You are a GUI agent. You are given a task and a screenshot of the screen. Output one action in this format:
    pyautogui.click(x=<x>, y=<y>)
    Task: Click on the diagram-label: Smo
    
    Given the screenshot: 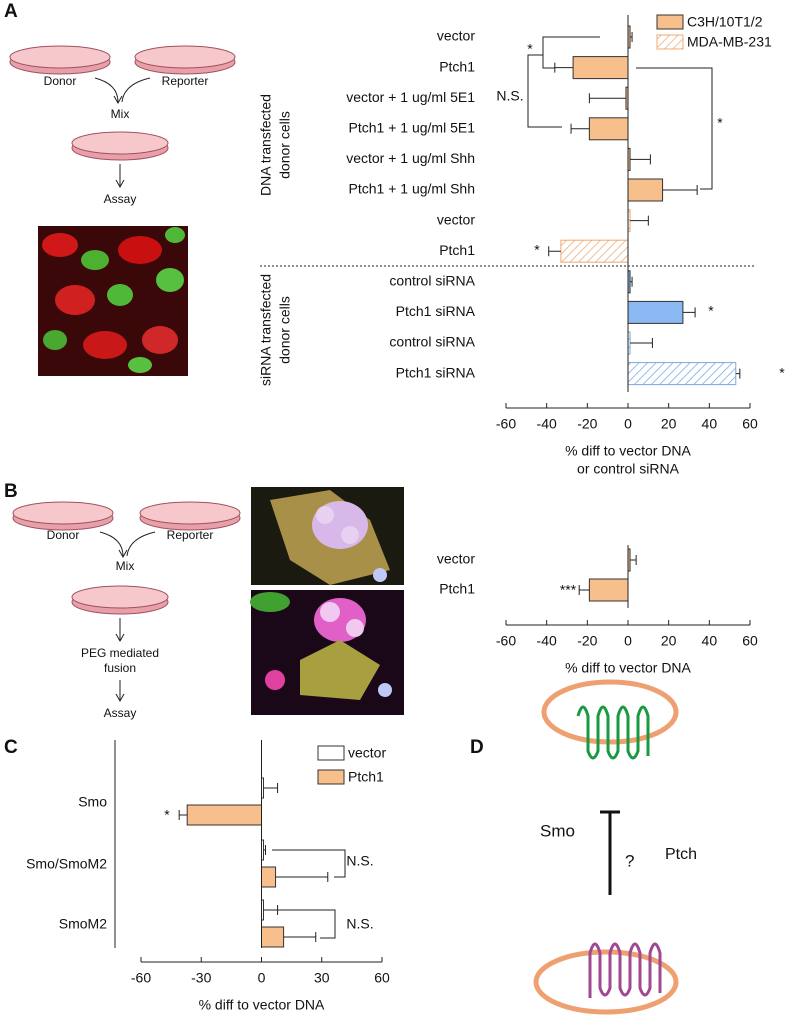 What is the action you would take?
    pyautogui.click(x=557, y=830)
    